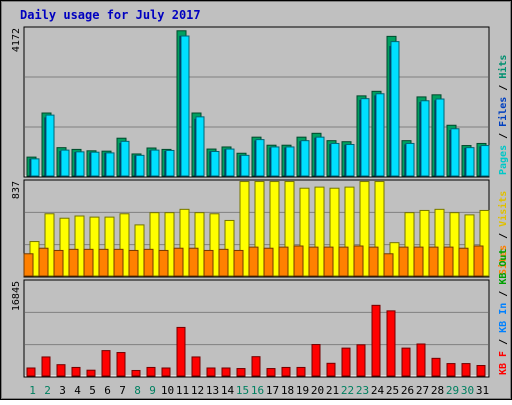  I want to click on visits-legend-item-1: /, so click(503, 236).